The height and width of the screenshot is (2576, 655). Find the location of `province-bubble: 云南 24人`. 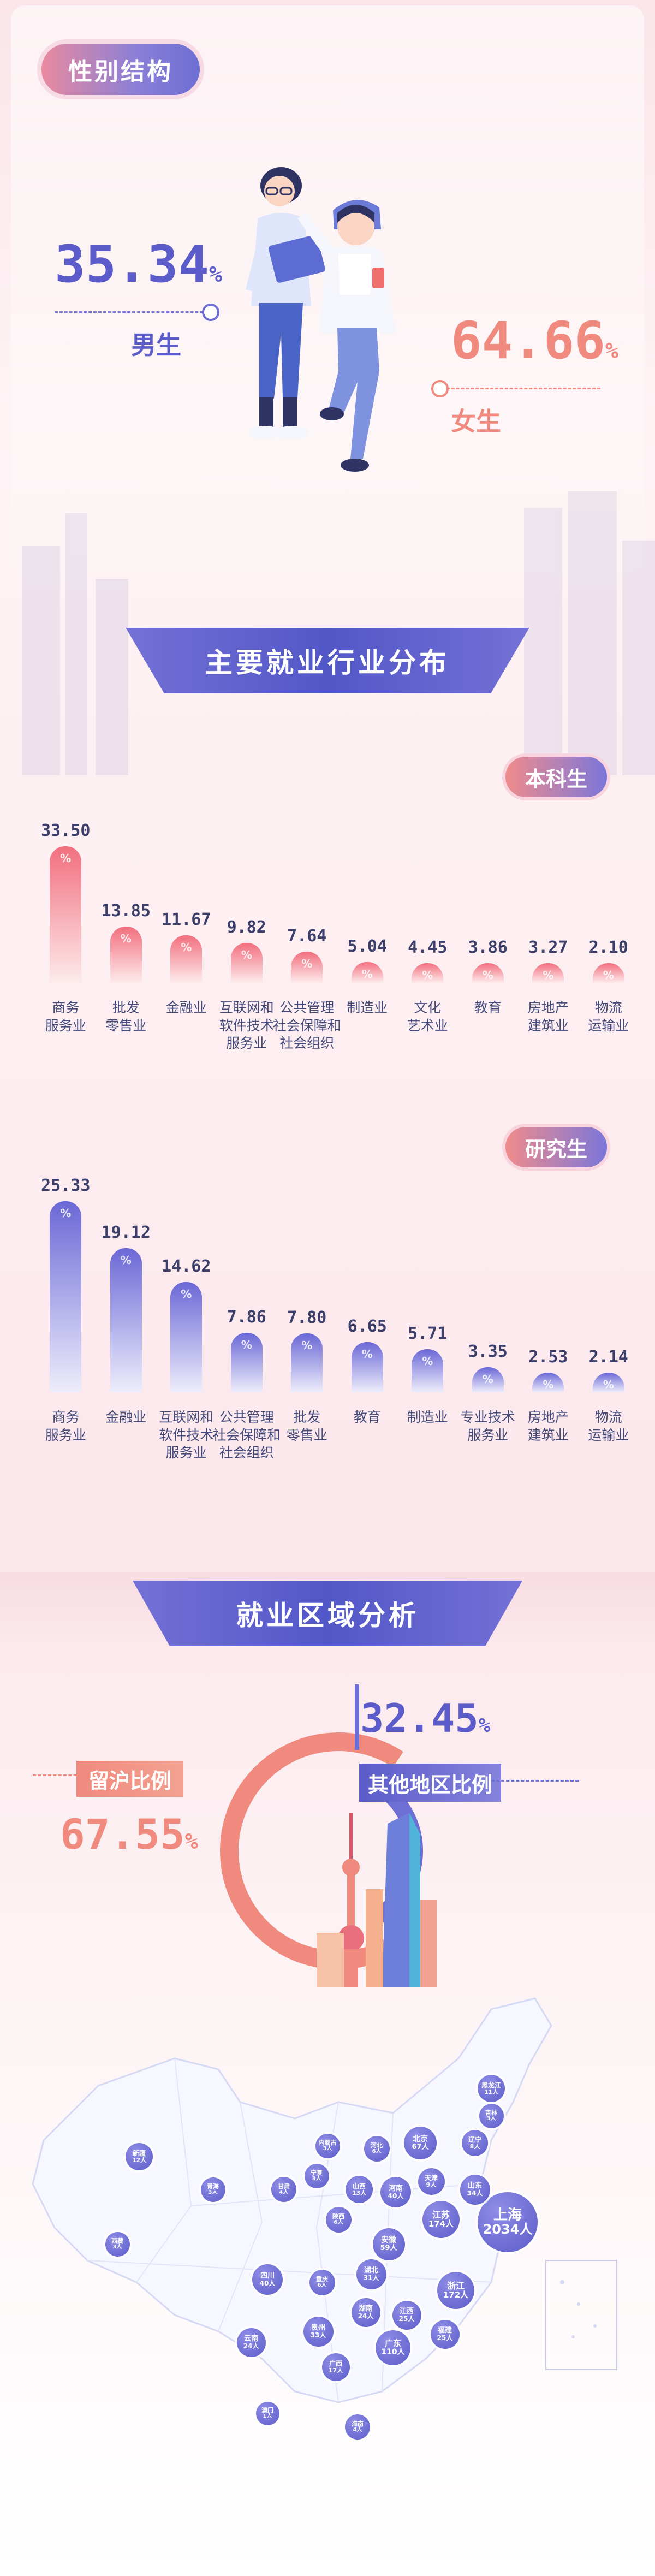

province-bubble: 云南 24人 is located at coordinates (251, 2342).